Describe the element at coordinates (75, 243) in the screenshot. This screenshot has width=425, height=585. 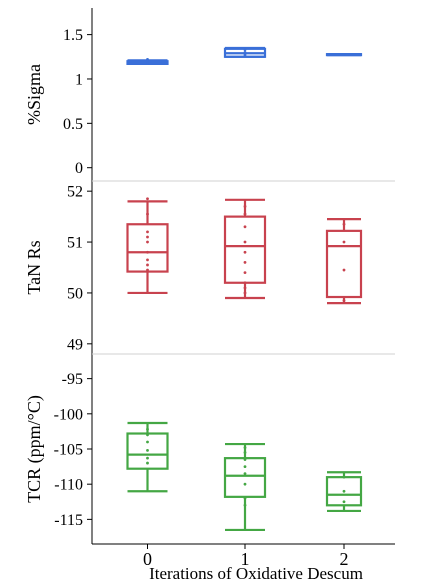
I see `y-tick-label: 51` at that location.